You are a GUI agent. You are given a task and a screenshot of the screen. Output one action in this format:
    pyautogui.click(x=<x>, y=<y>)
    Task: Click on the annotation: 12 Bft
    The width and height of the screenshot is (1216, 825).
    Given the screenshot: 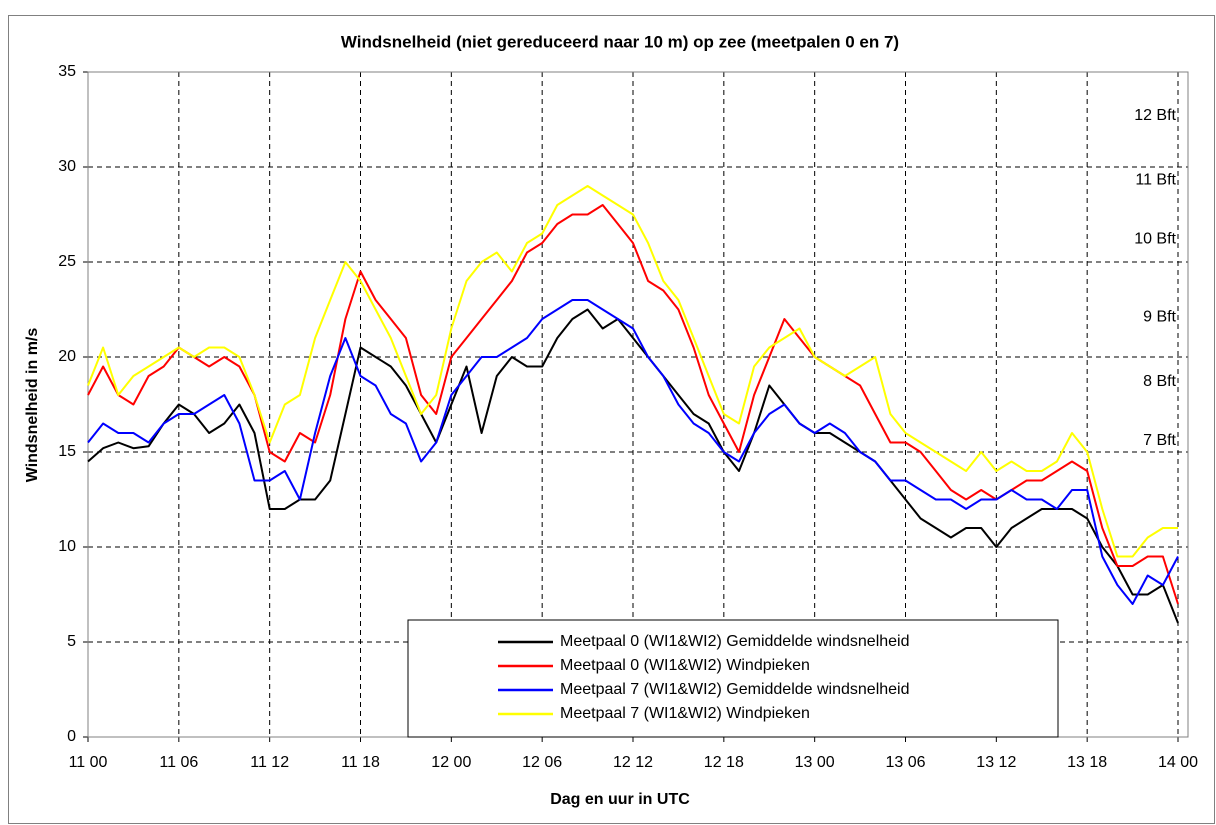 What is the action you would take?
    pyautogui.click(x=1155, y=115)
    